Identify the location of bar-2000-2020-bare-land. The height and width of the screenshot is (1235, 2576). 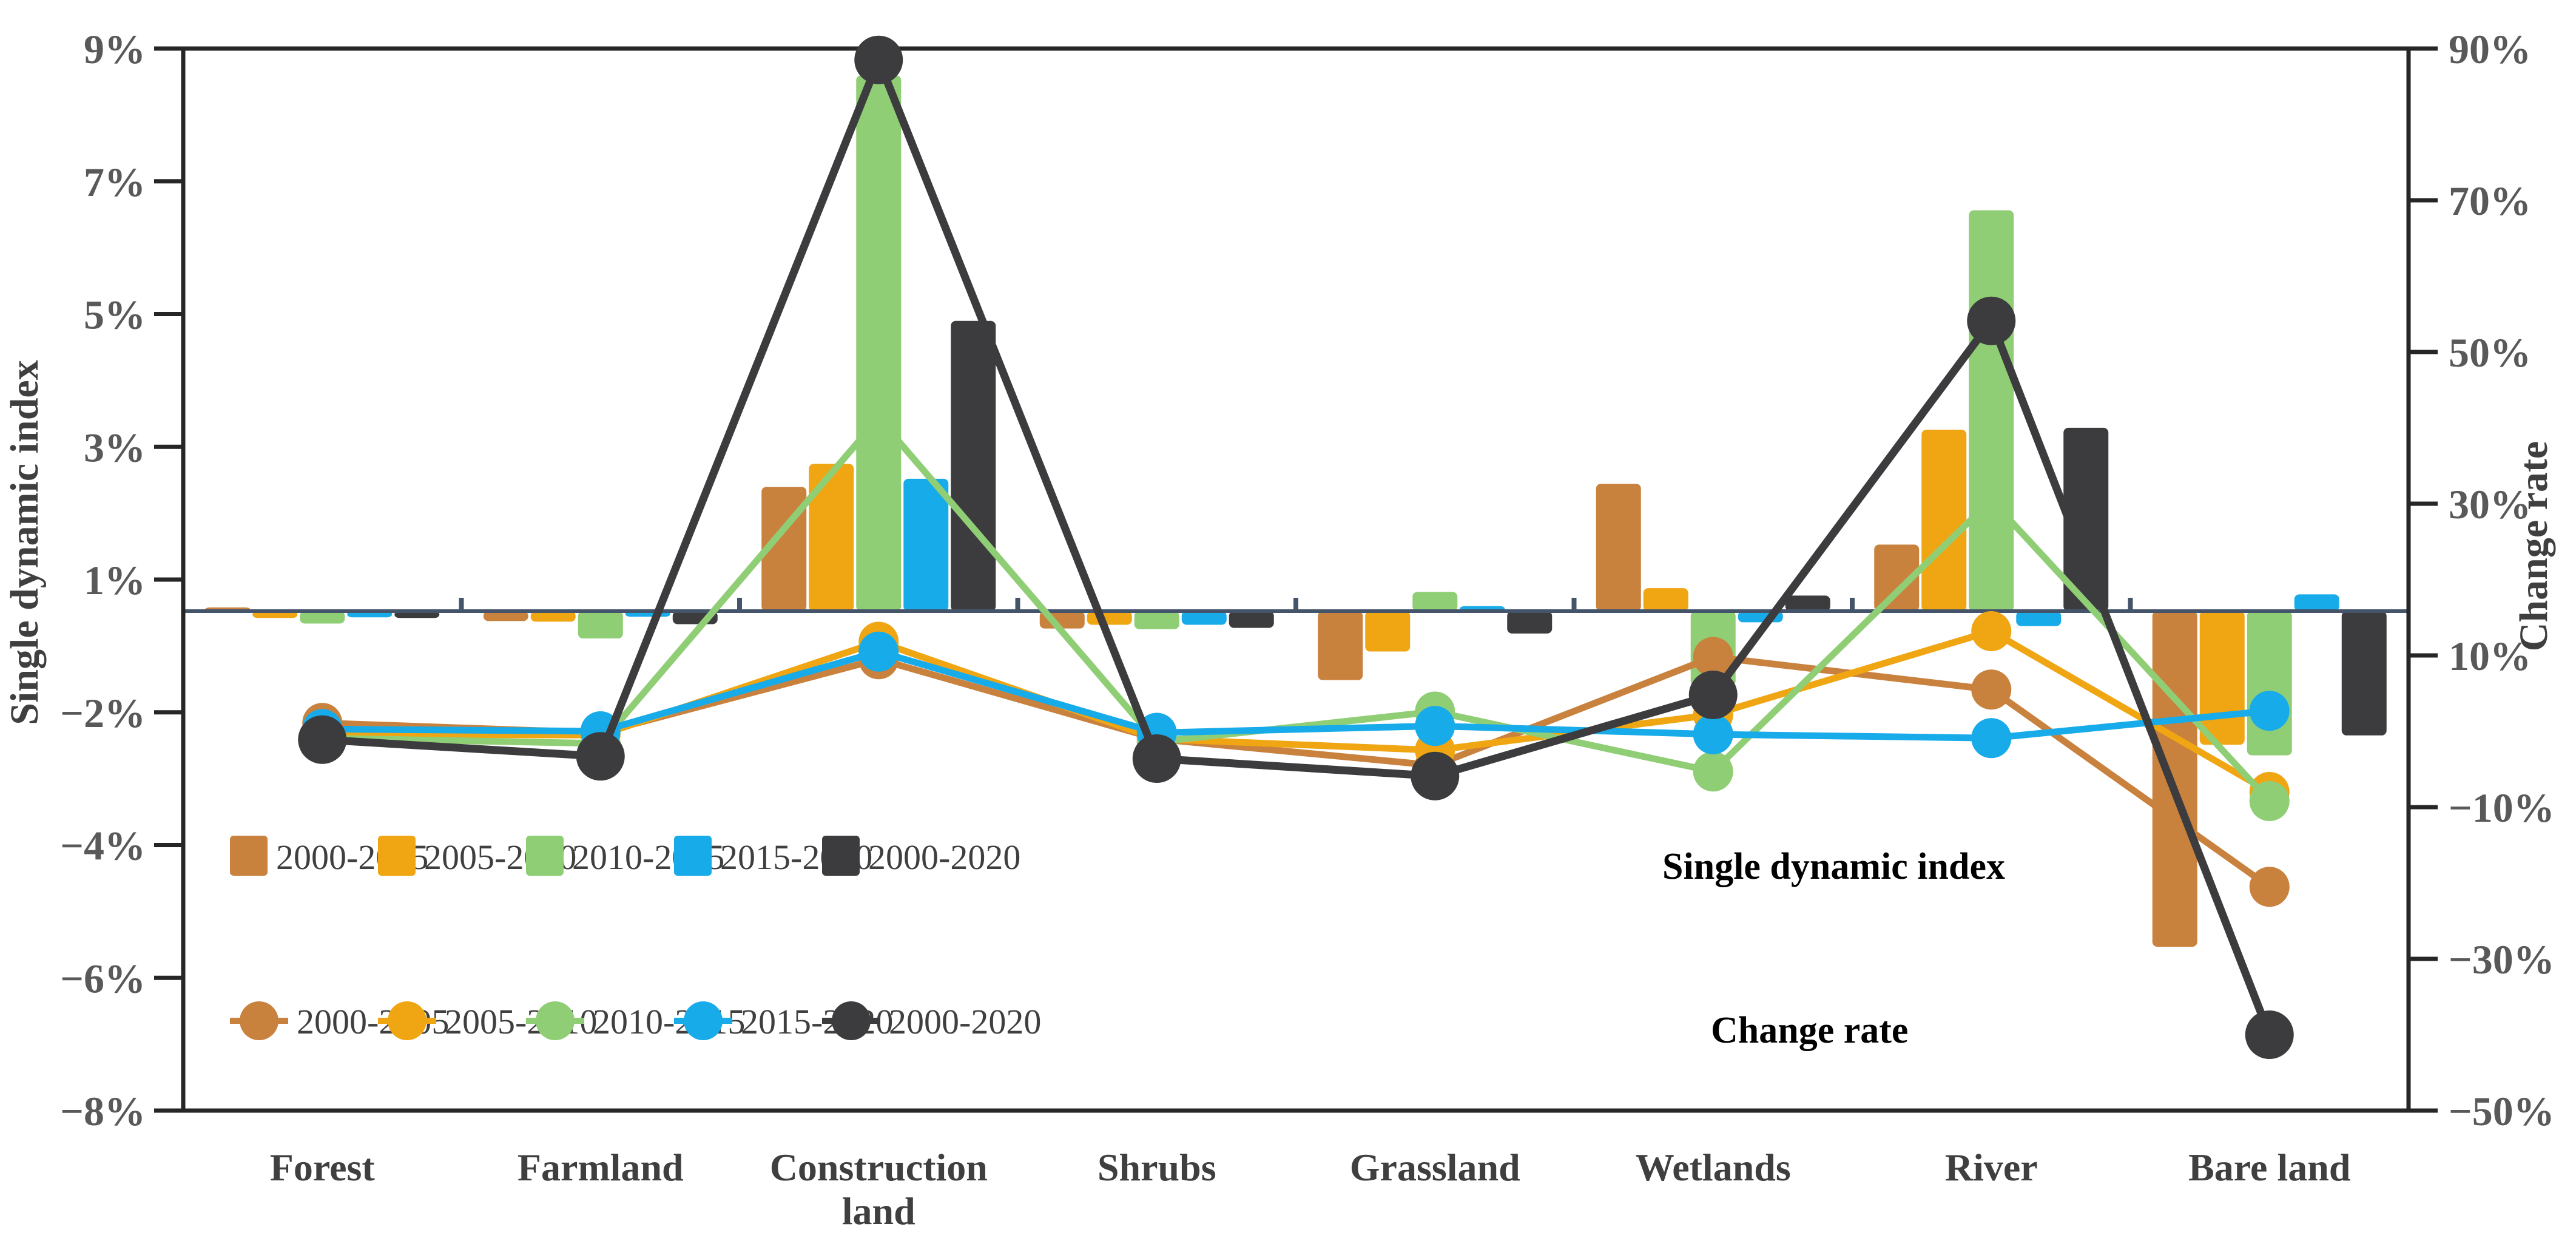
(2364, 673).